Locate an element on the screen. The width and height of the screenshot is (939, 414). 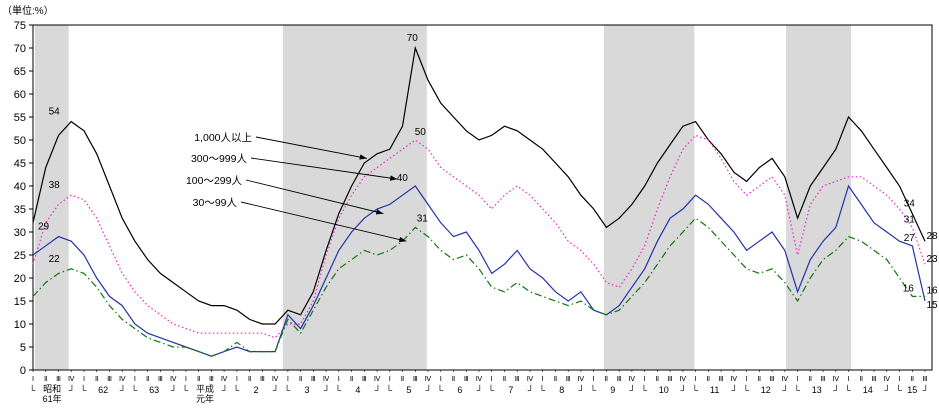
svg-text: 昭和 is located at coordinates (52, 389).